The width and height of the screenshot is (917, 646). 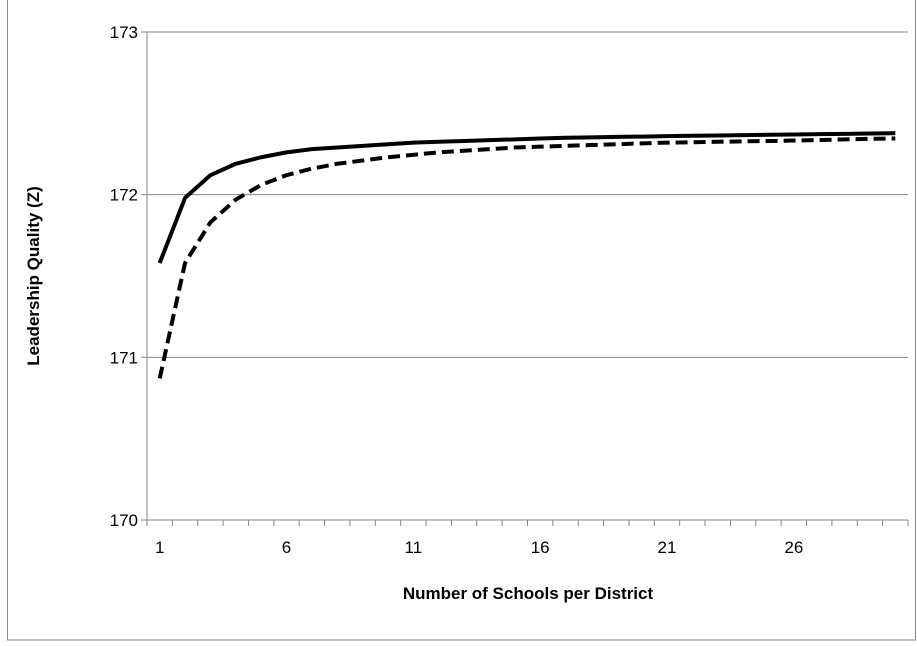 I want to click on y-tick-labels: 170 171 172 173, so click(x=124, y=276).